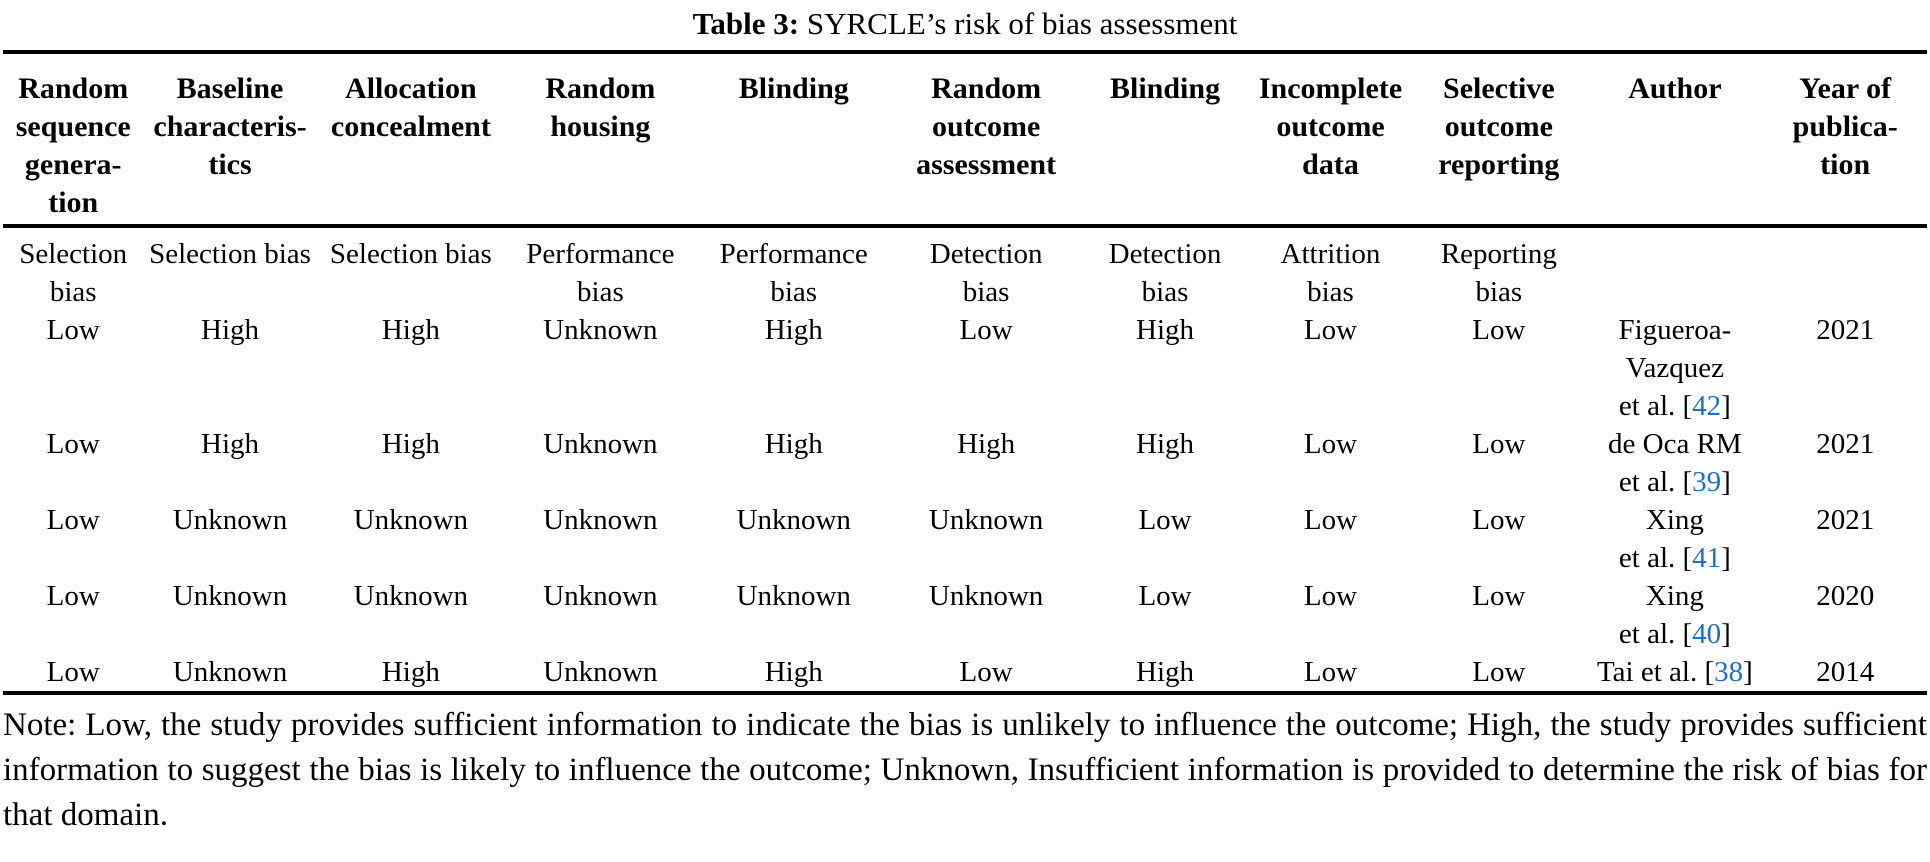  I want to click on bias-type-cell: Attrition bias, so click(1330, 273).